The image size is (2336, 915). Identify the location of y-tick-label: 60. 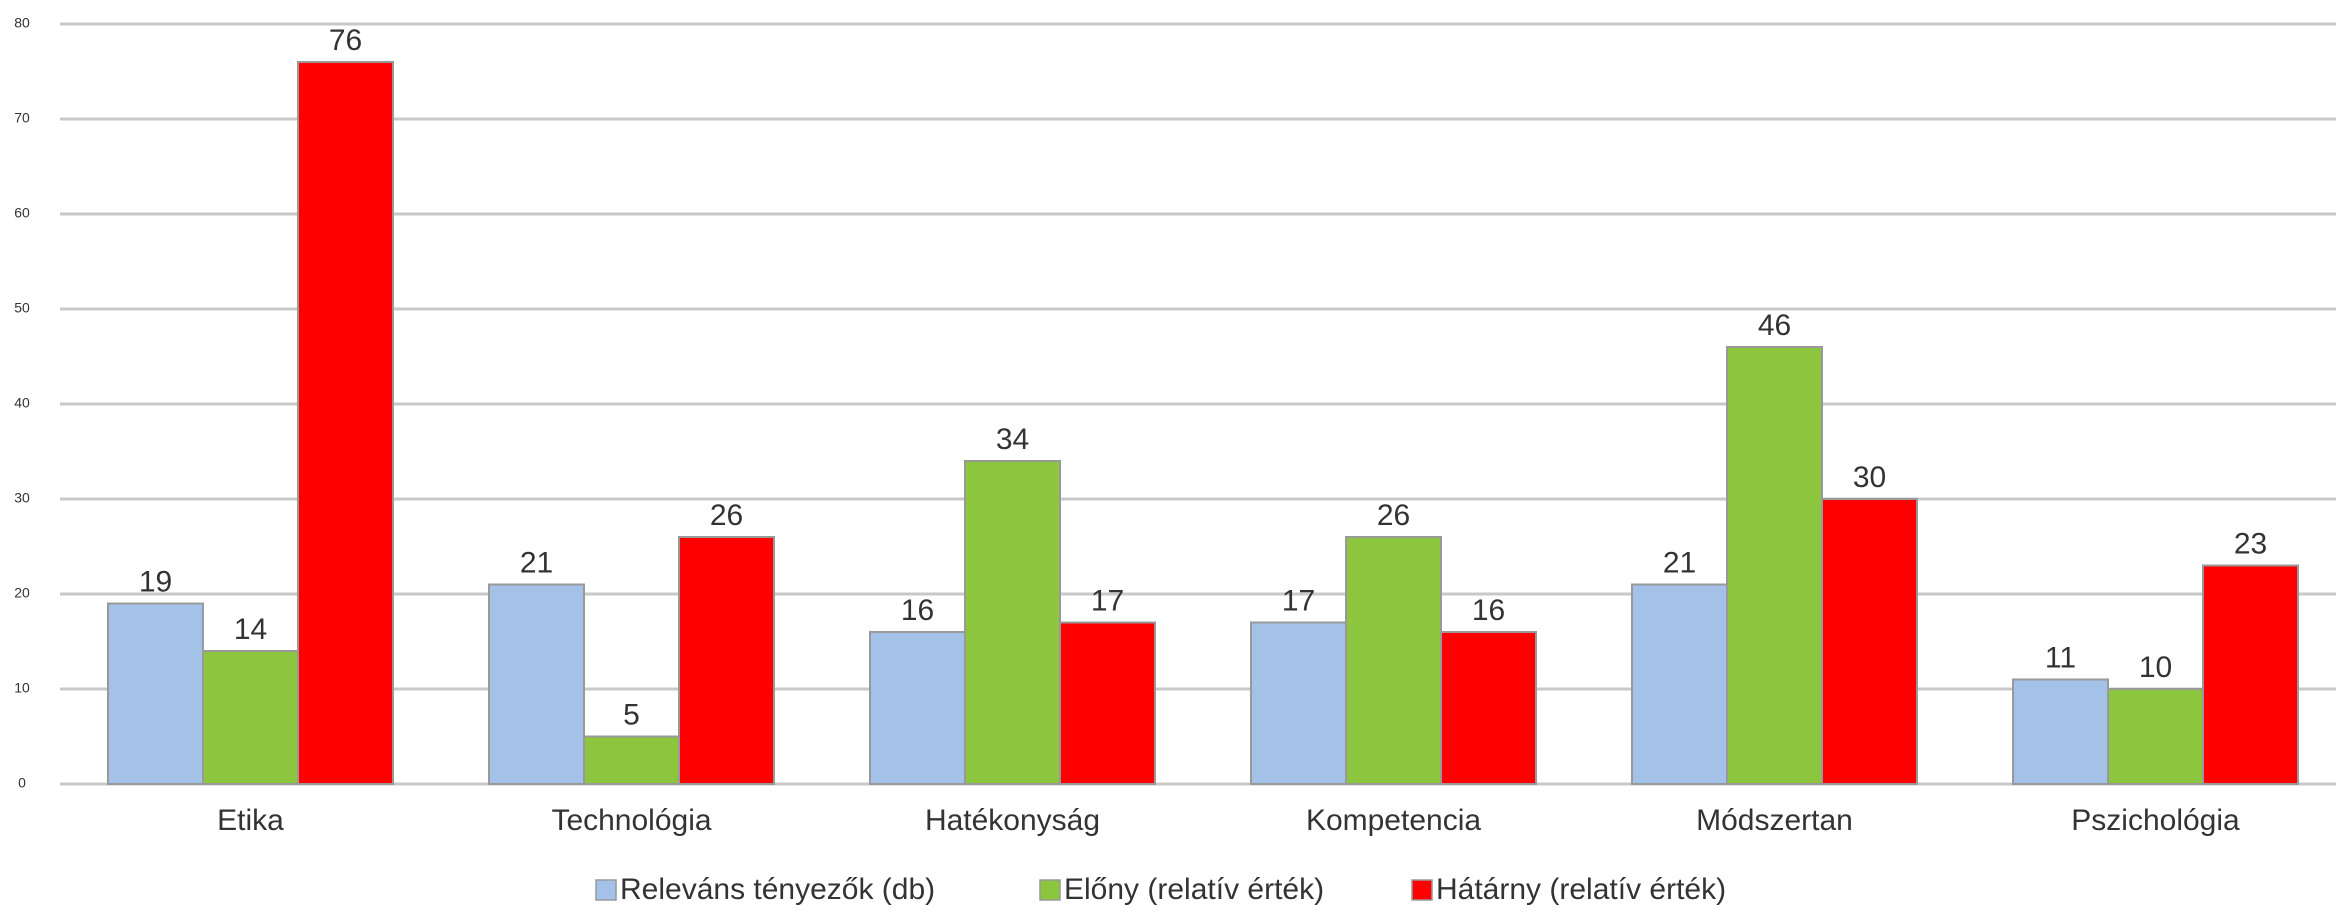
(22, 213).